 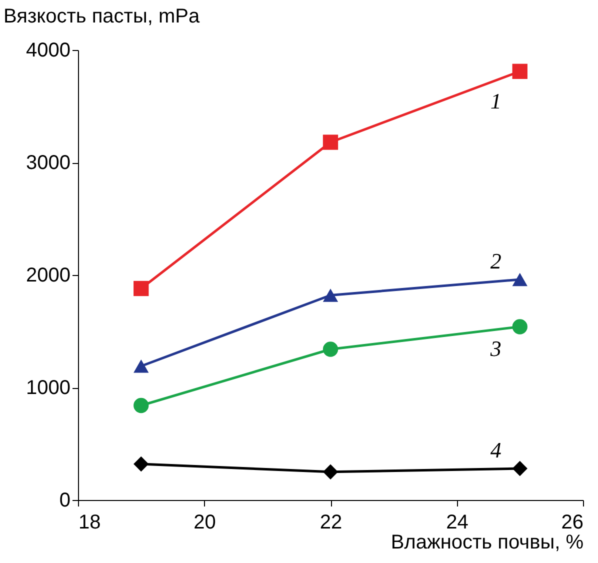 I want to click on y-tick-label: 2000, so click(x=48, y=275).